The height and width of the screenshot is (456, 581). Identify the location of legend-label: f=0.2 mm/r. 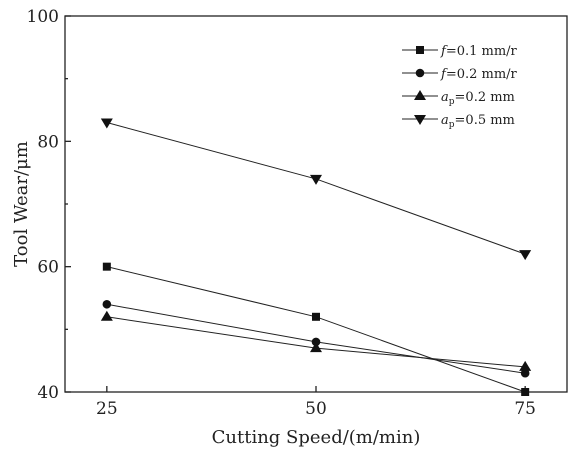
(479, 74).